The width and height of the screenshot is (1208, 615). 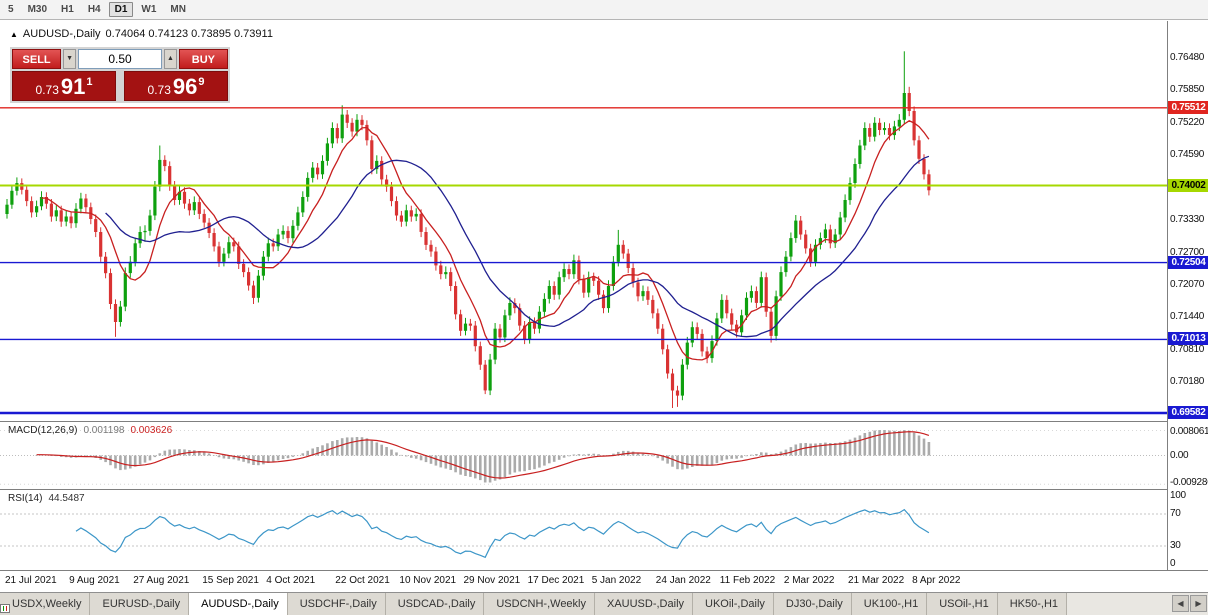 I want to click on macd-axis-tick: 0.008061, so click(x=1189, y=431).